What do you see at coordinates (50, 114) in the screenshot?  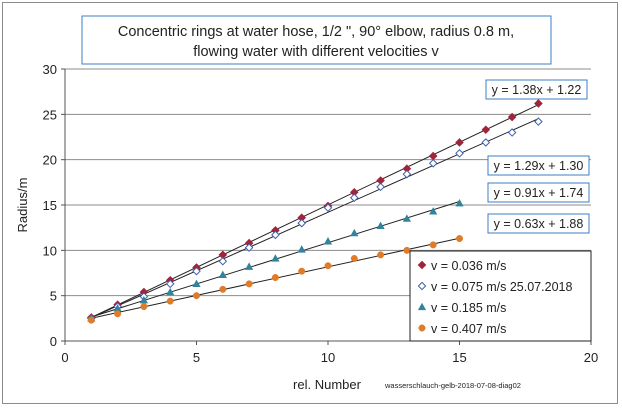 I see `y-tick-label: 25` at bounding box center [50, 114].